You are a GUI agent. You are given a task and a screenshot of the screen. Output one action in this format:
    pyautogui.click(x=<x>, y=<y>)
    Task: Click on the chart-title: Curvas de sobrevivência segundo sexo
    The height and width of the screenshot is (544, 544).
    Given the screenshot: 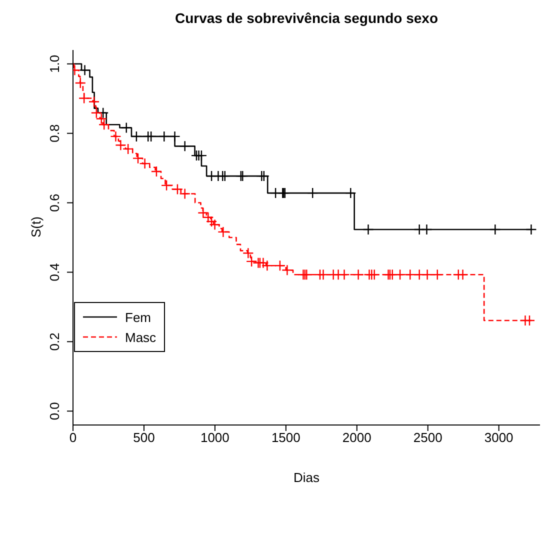 What is the action you would take?
    pyautogui.click(x=306, y=18)
    